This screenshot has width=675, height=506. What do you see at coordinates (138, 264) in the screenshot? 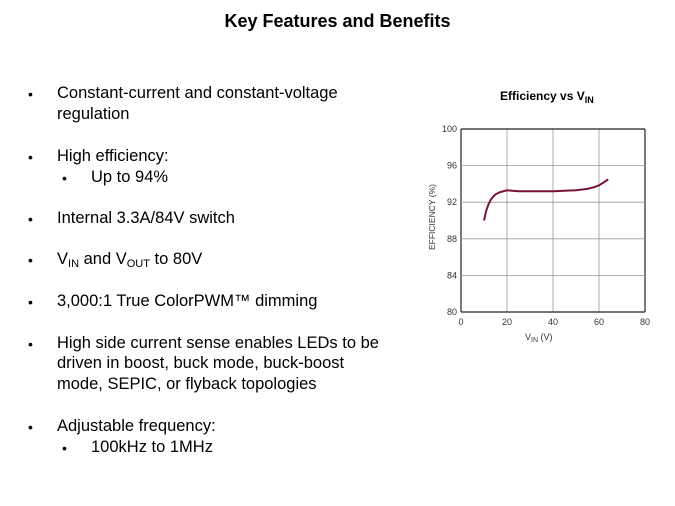
I see `subscript: OUT` at bounding box center [138, 264].